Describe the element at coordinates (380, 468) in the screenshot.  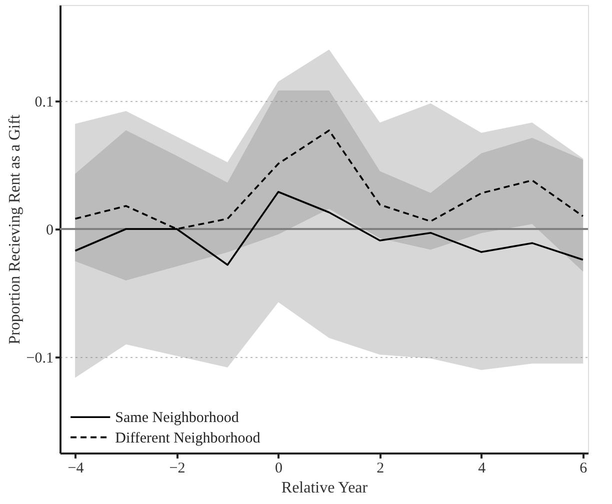
I see `x-tick-label: 2` at that location.